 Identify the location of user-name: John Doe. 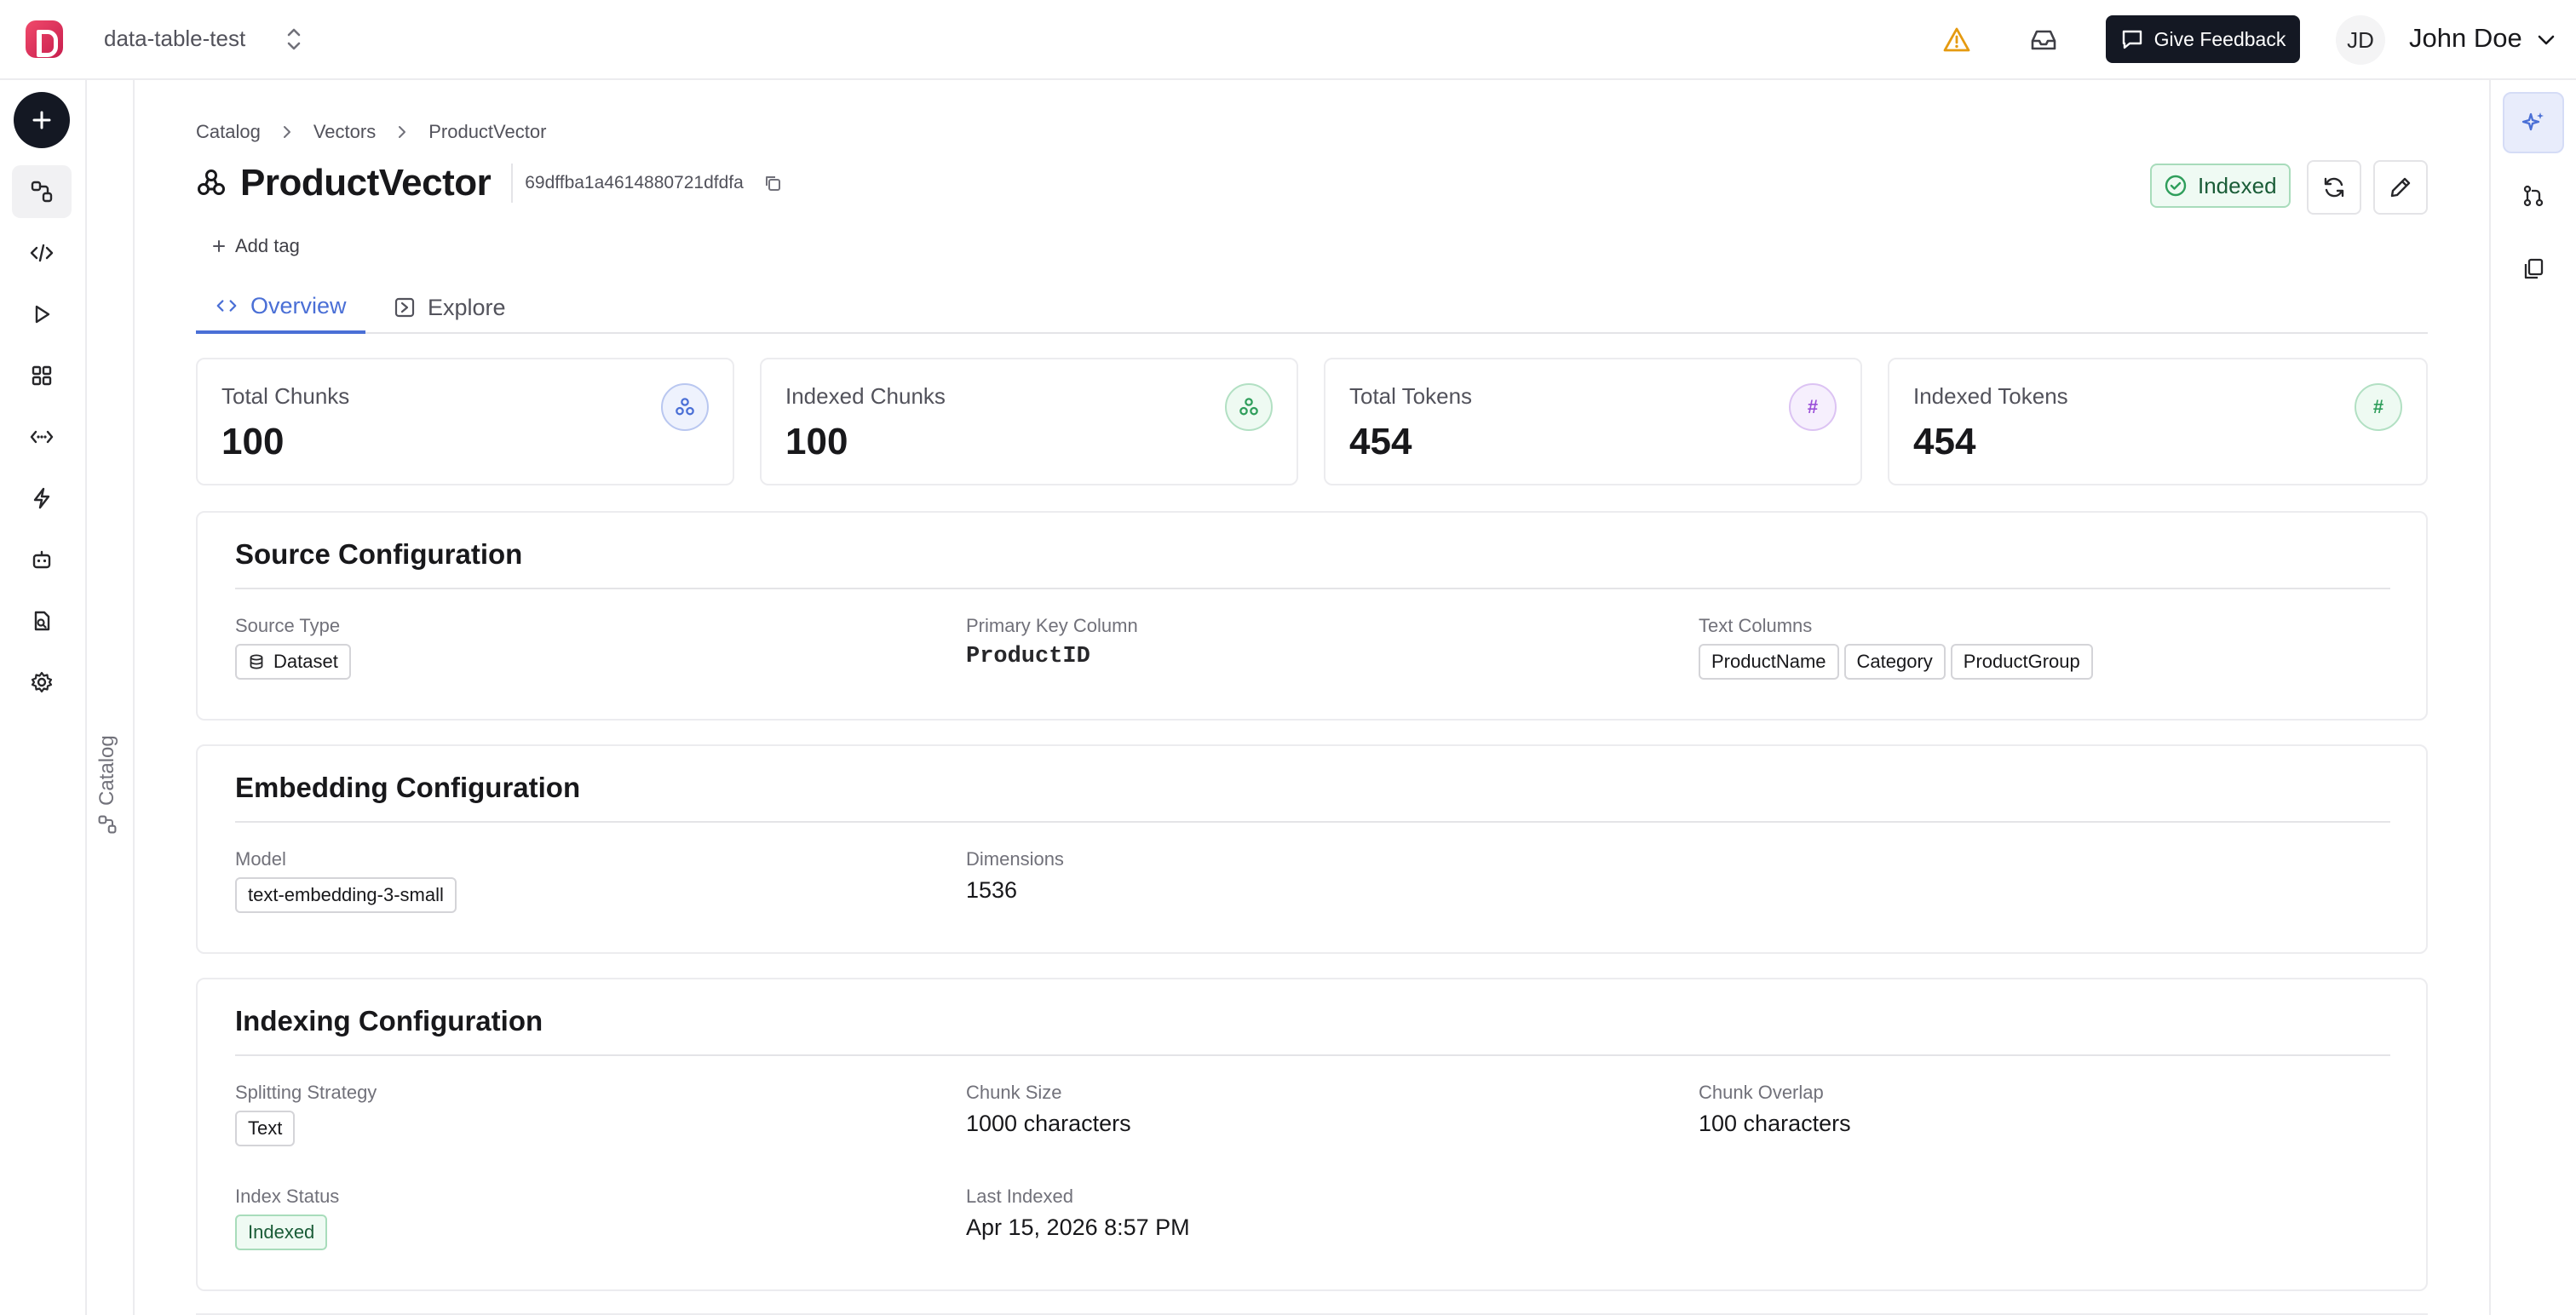
(2466, 38).